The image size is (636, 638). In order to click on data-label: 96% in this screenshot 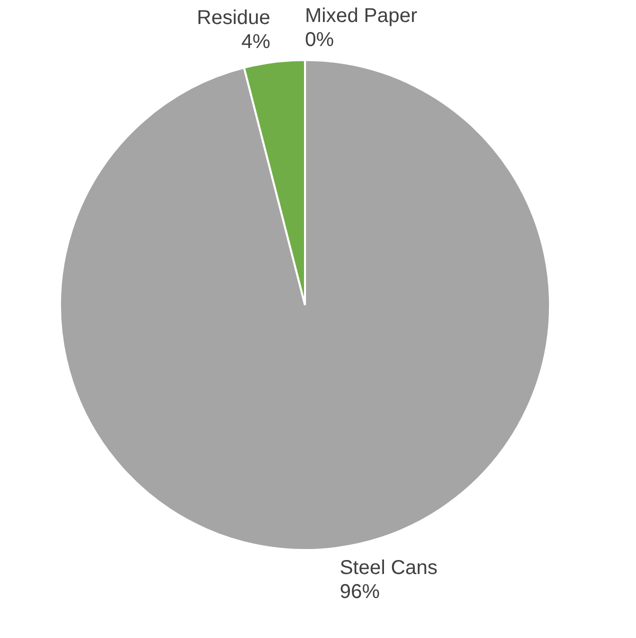, I will do `click(360, 591)`.